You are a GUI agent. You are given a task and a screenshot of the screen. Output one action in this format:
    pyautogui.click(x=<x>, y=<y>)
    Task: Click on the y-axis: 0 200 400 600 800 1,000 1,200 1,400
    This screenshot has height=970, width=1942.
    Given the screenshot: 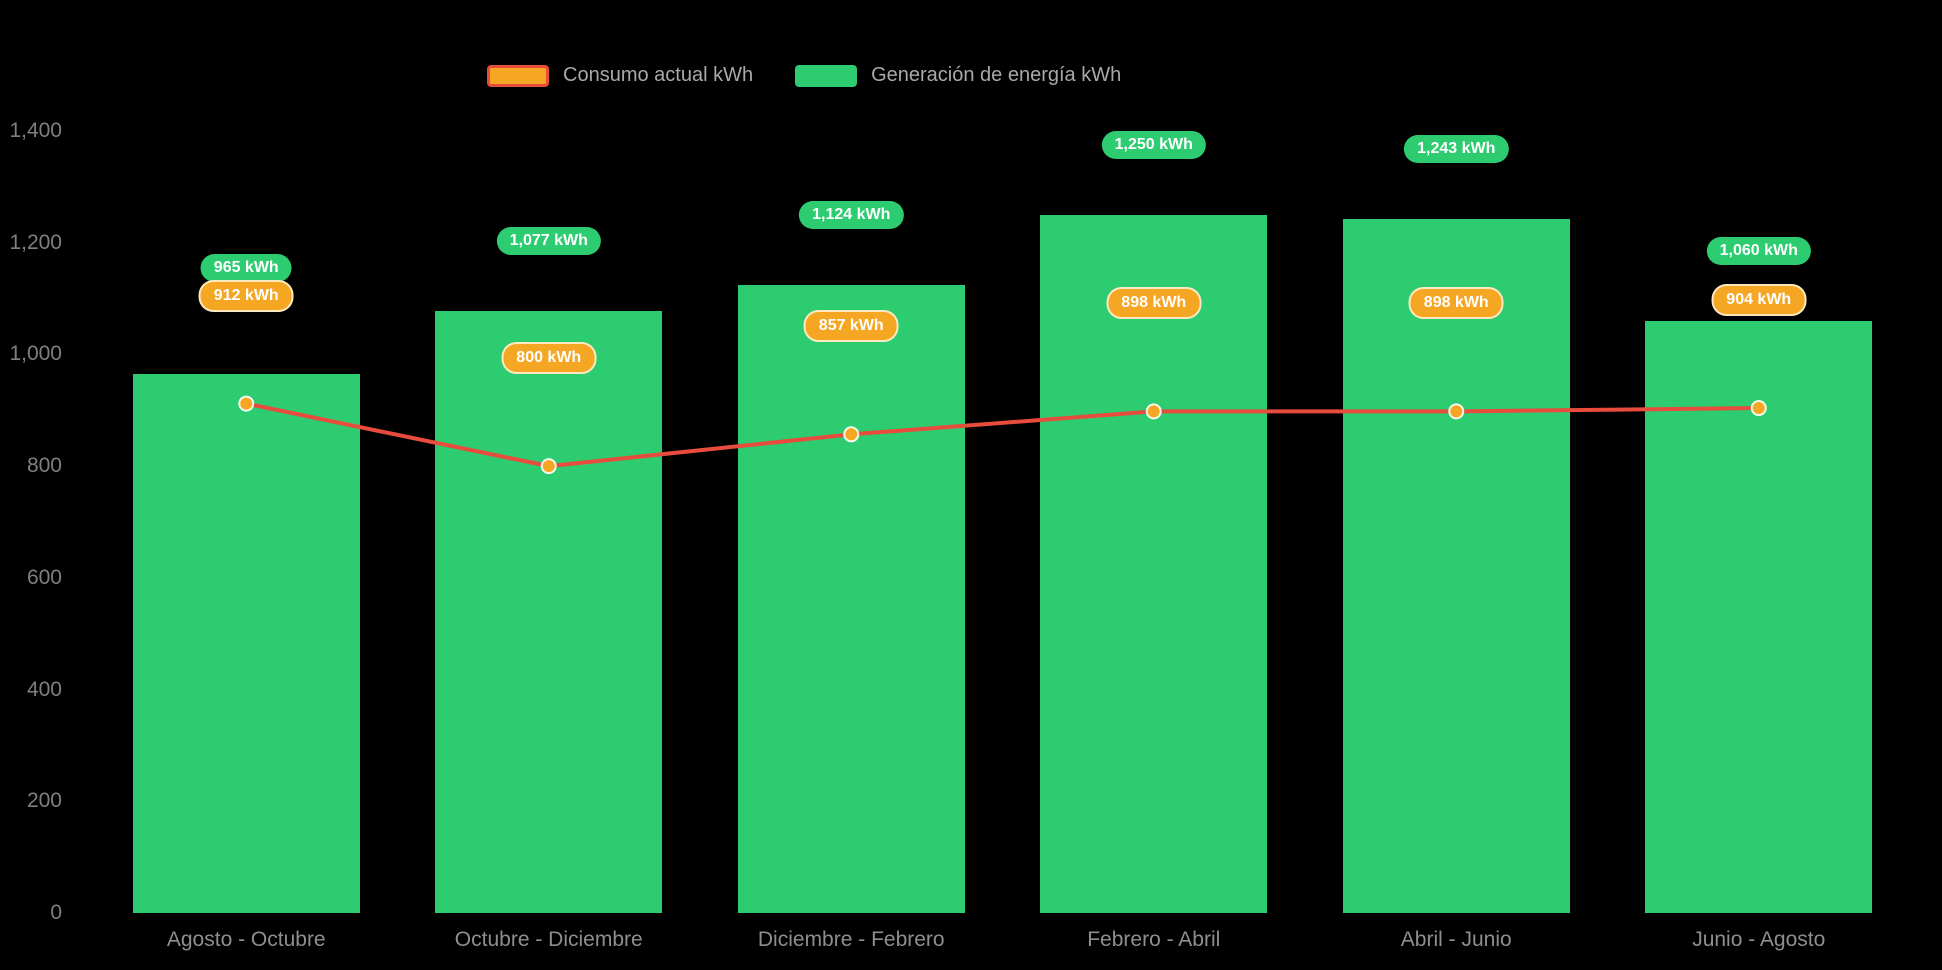 What is the action you would take?
    pyautogui.click(x=31, y=521)
    